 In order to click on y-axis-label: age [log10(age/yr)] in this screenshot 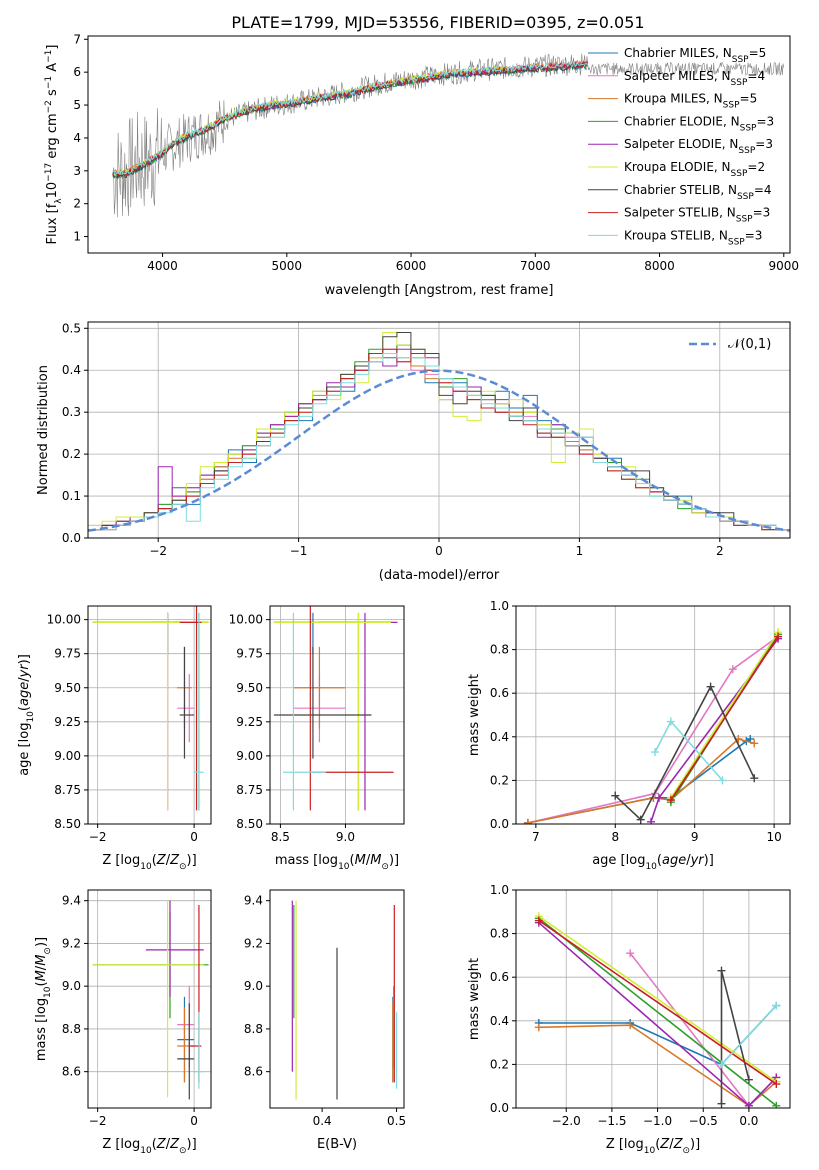, I will do `click(26, 715)`.